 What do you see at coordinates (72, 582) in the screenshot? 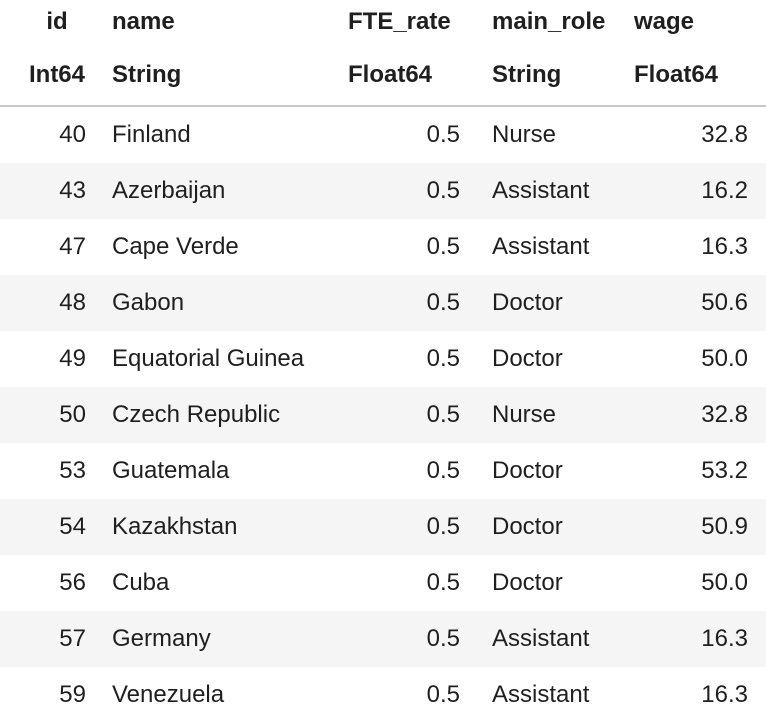
I see `cell-id: 56` at bounding box center [72, 582].